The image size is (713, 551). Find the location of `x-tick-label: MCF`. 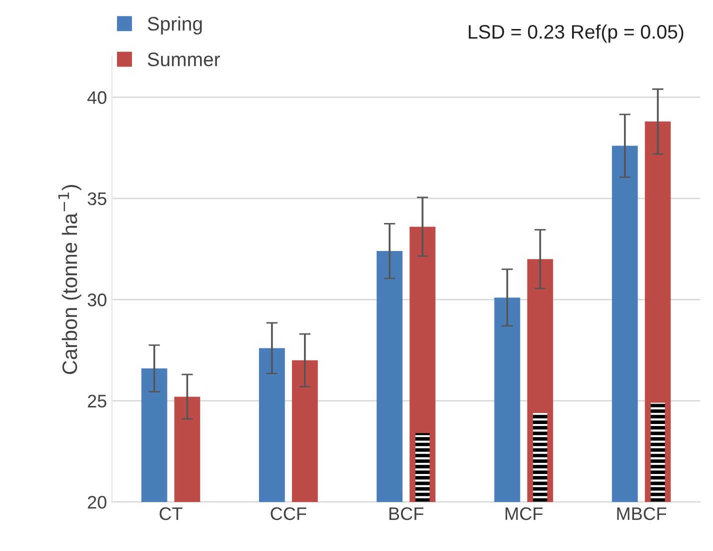

x-tick-label: MCF is located at coordinates (524, 513).